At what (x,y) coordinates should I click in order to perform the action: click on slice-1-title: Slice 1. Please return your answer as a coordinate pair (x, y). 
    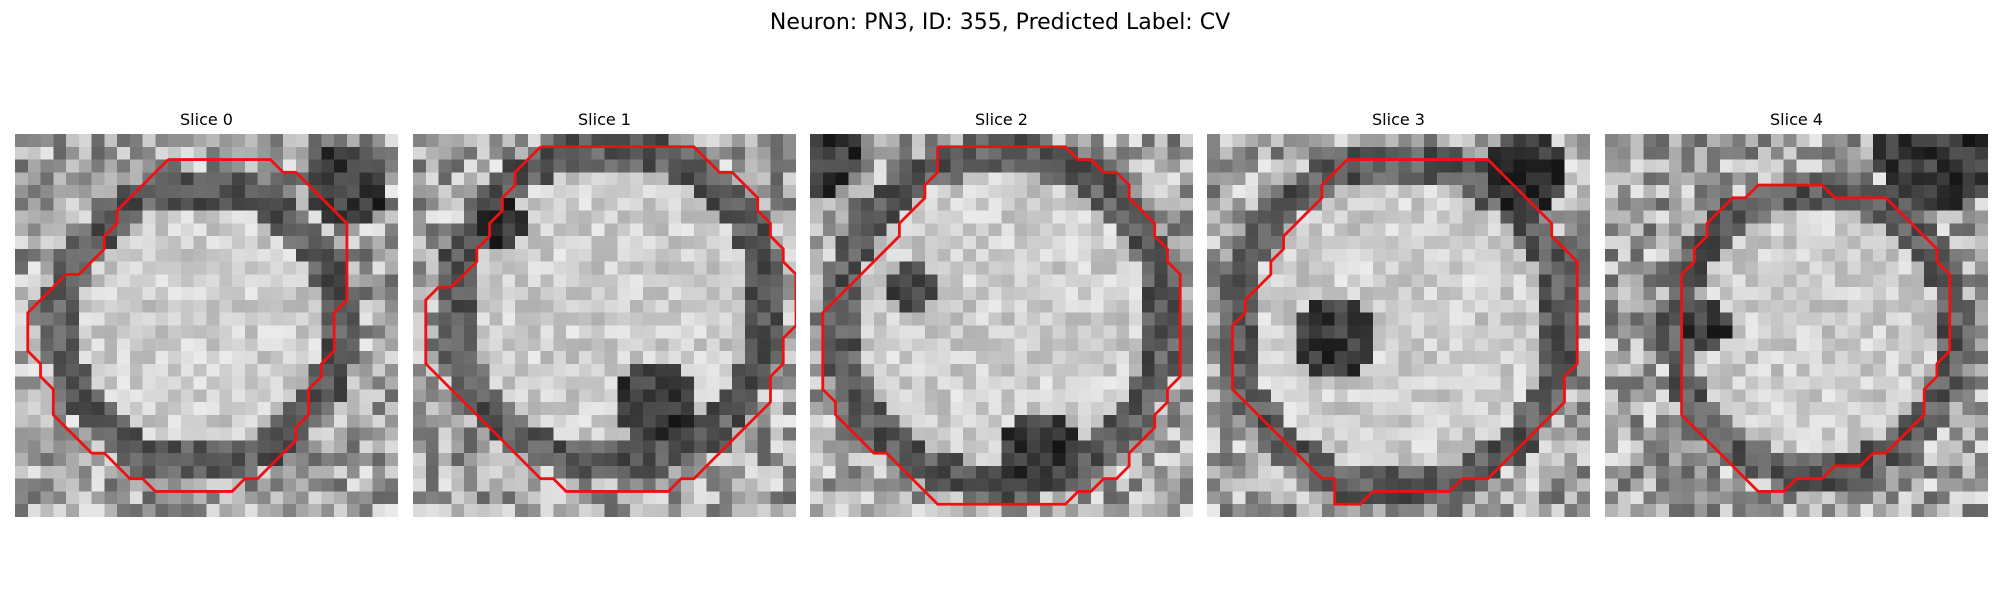
    Looking at the image, I should click on (604, 119).